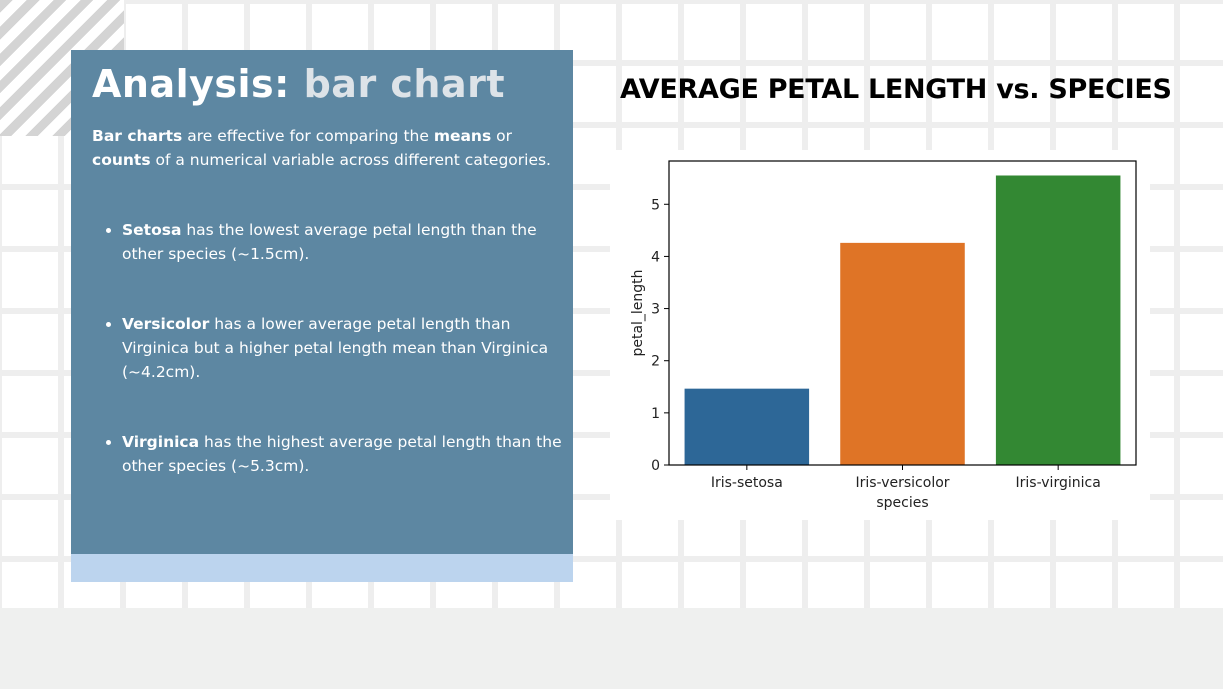 Image resolution: width=1223 pixels, height=689 pixels. I want to click on finding-virginica-bold: Virginica, so click(161, 442).